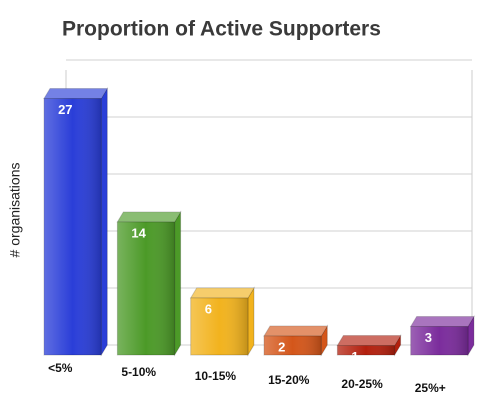 The width and height of the screenshot is (489, 420). What do you see at coordinates (221, 29) in the screenshot?
I see `chart-title: Proportion of Active Supporters` at bounding box center [221, 29].